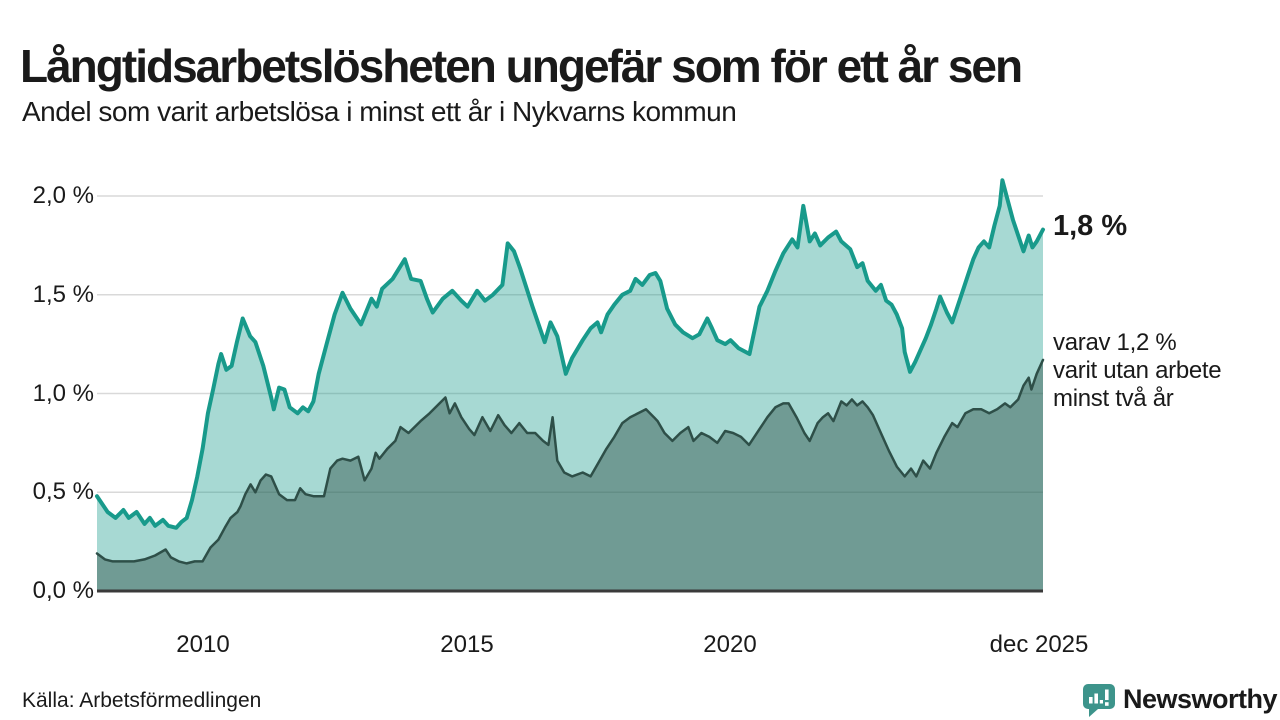 This screenshot has width=1280, height=720. What do you see at coordinates (1090, 225) in the screenshot?
I see `latest-value-annotation: 1,8 %` at bounding box center [1090, 225].